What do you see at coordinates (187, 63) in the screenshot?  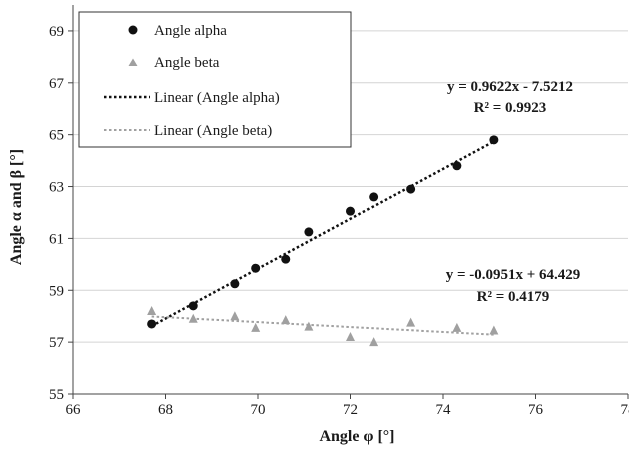 I see `legend-label-beta: Angle beta` at bounding box center [187, 63].